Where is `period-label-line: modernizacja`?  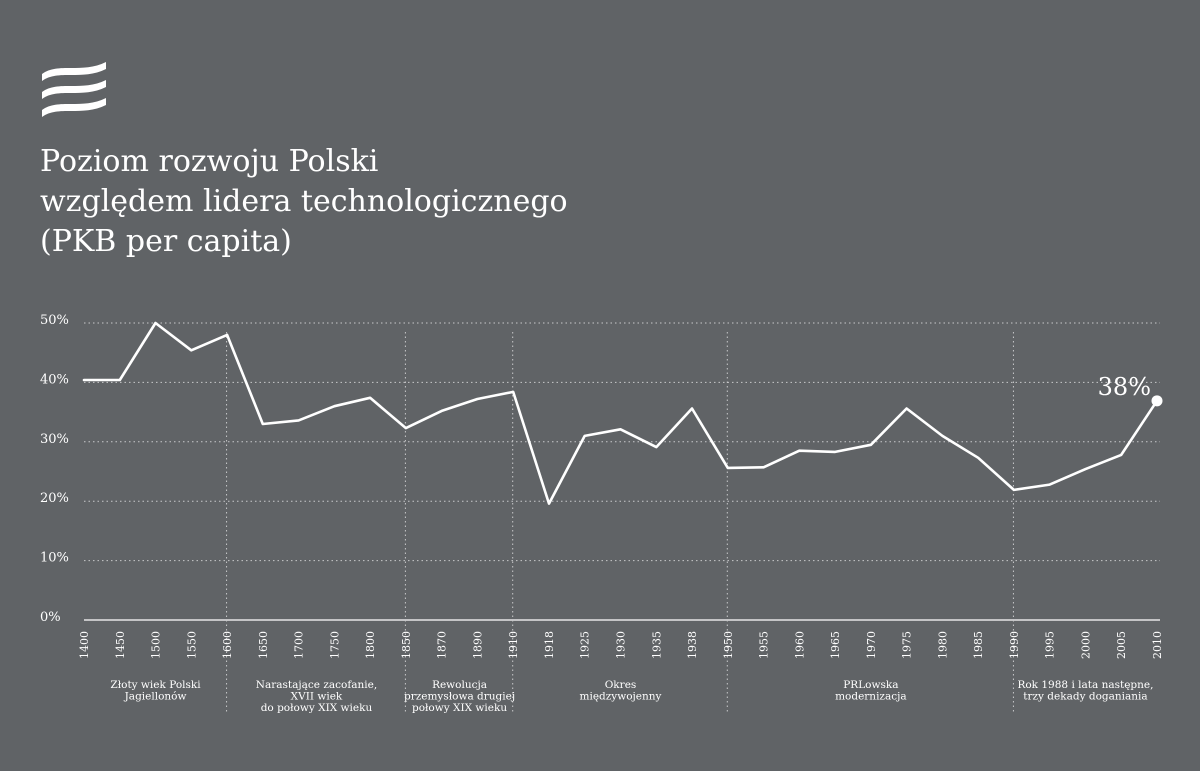 period-label-line: modernizacja is located at coordinates (871, 697).